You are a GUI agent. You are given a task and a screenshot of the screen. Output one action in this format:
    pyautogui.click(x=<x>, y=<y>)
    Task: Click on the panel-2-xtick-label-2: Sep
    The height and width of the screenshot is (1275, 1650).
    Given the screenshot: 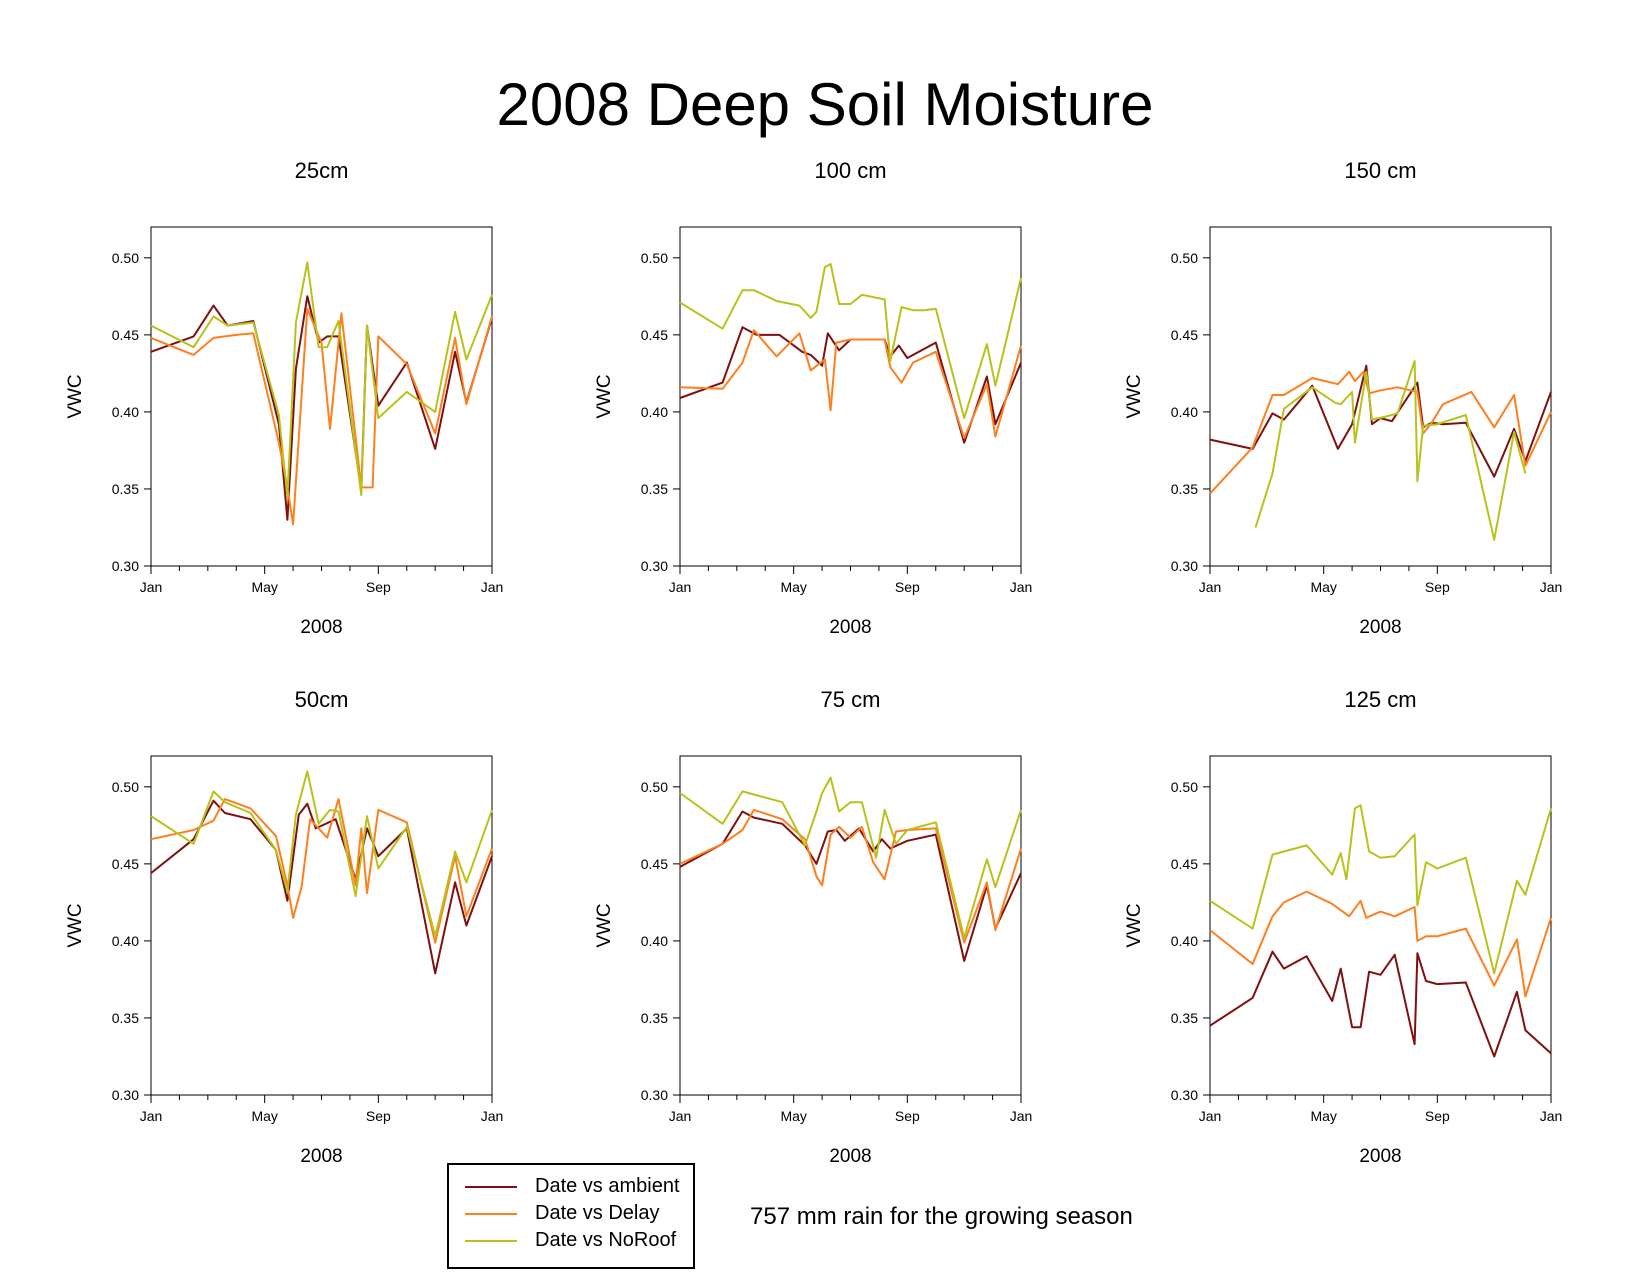 What is the action you would take?
    pyautogui.click(x=907, y=587)
    